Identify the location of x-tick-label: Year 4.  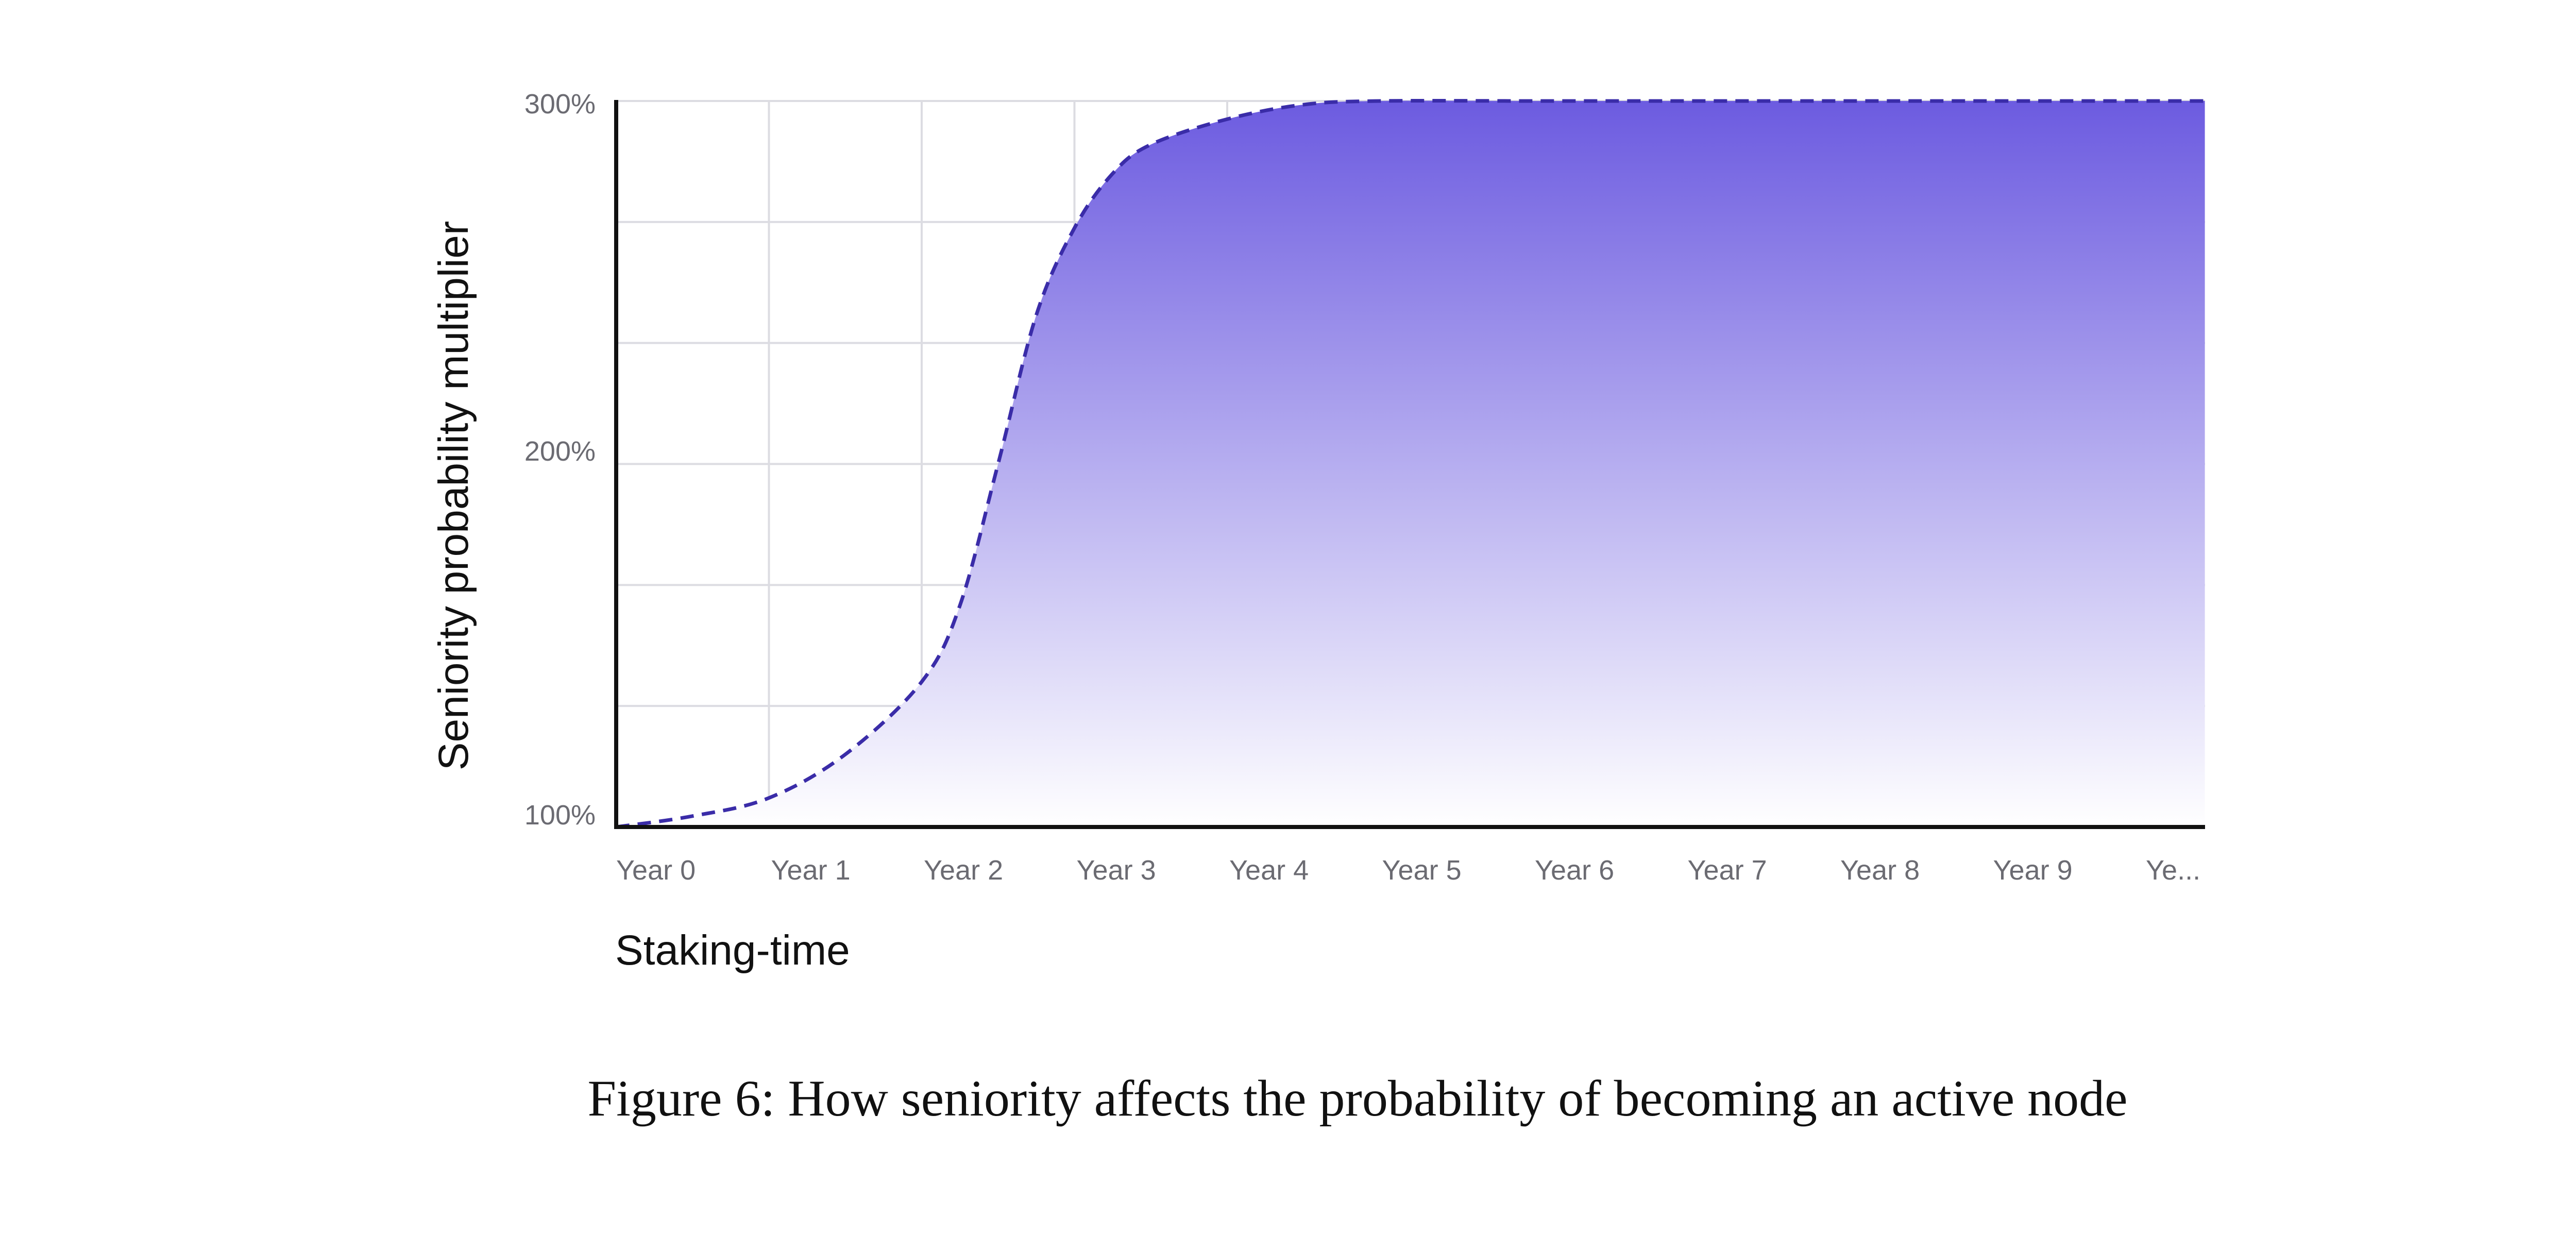
(1269, 870).